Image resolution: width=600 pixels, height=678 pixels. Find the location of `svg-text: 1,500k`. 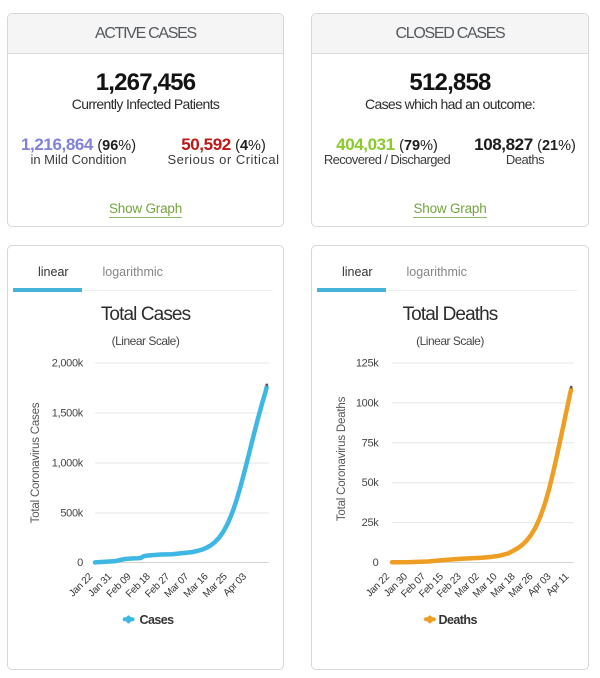

svg-text: 1,500k is located at coordinates (68, 414).